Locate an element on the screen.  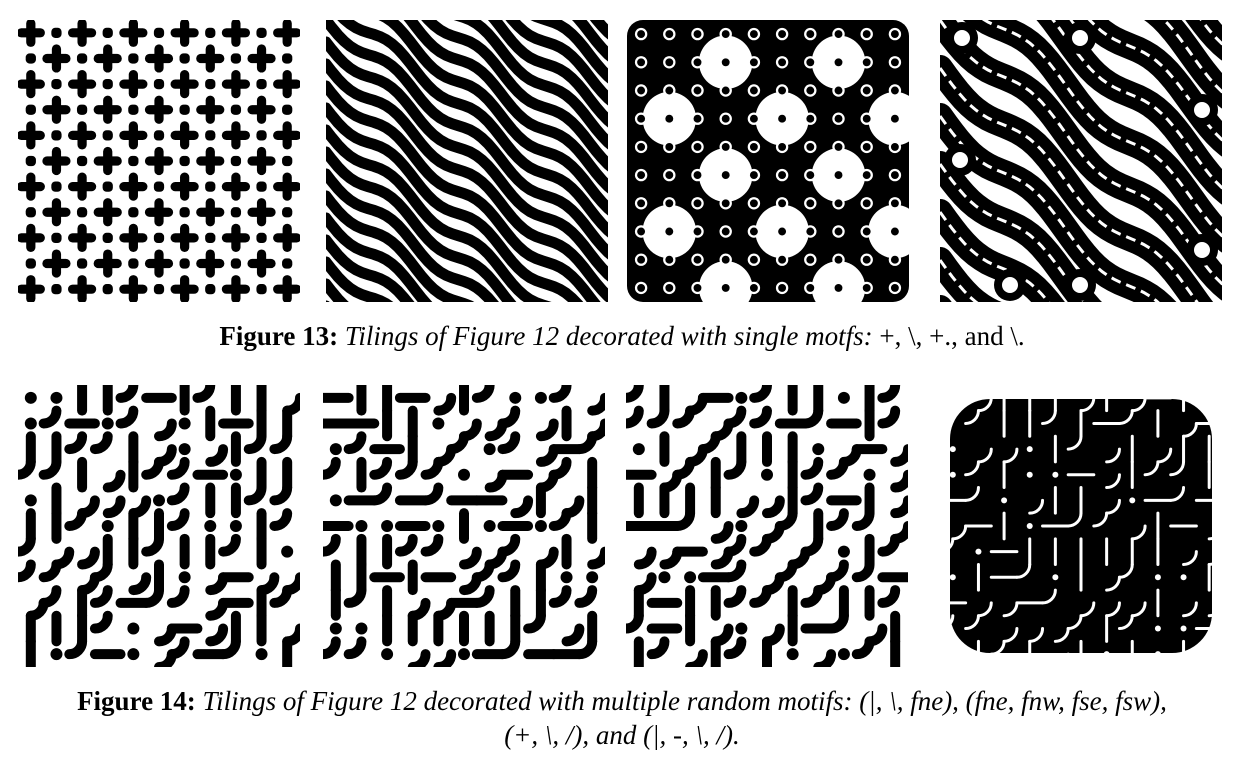
tiling-backslash-dot is located at coordinates (1081, 161).